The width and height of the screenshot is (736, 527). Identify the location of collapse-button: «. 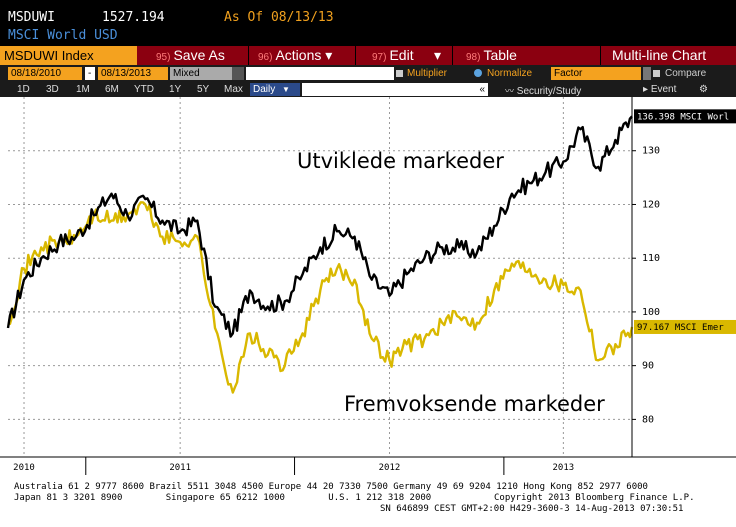
(395, 89).